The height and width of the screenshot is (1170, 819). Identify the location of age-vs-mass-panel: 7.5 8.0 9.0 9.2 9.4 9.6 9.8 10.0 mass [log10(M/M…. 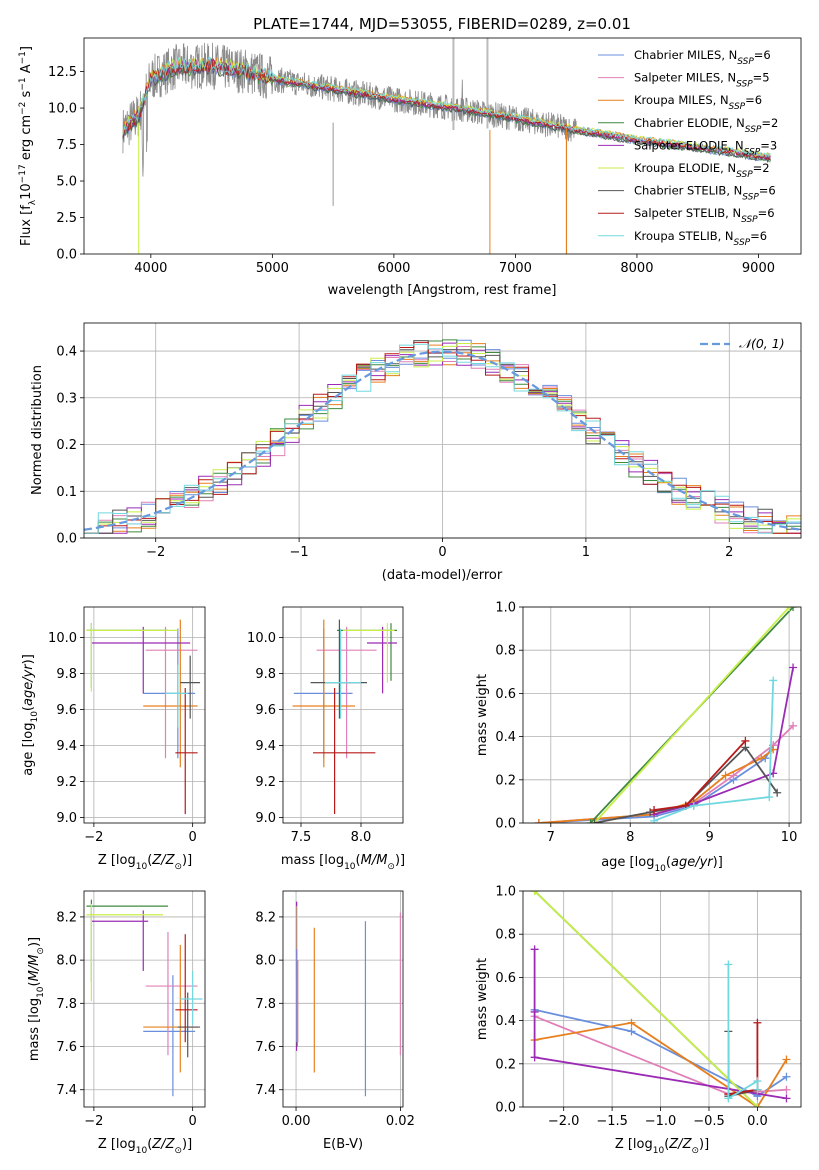
(326, 739).